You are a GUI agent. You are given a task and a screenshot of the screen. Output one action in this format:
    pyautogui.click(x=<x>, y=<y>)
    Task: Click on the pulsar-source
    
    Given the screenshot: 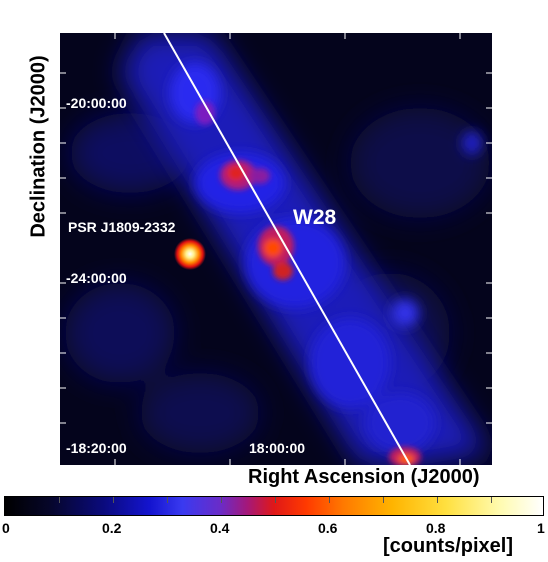 What is the action you would take?
    pyautogui.click(x=190, y=254)
    